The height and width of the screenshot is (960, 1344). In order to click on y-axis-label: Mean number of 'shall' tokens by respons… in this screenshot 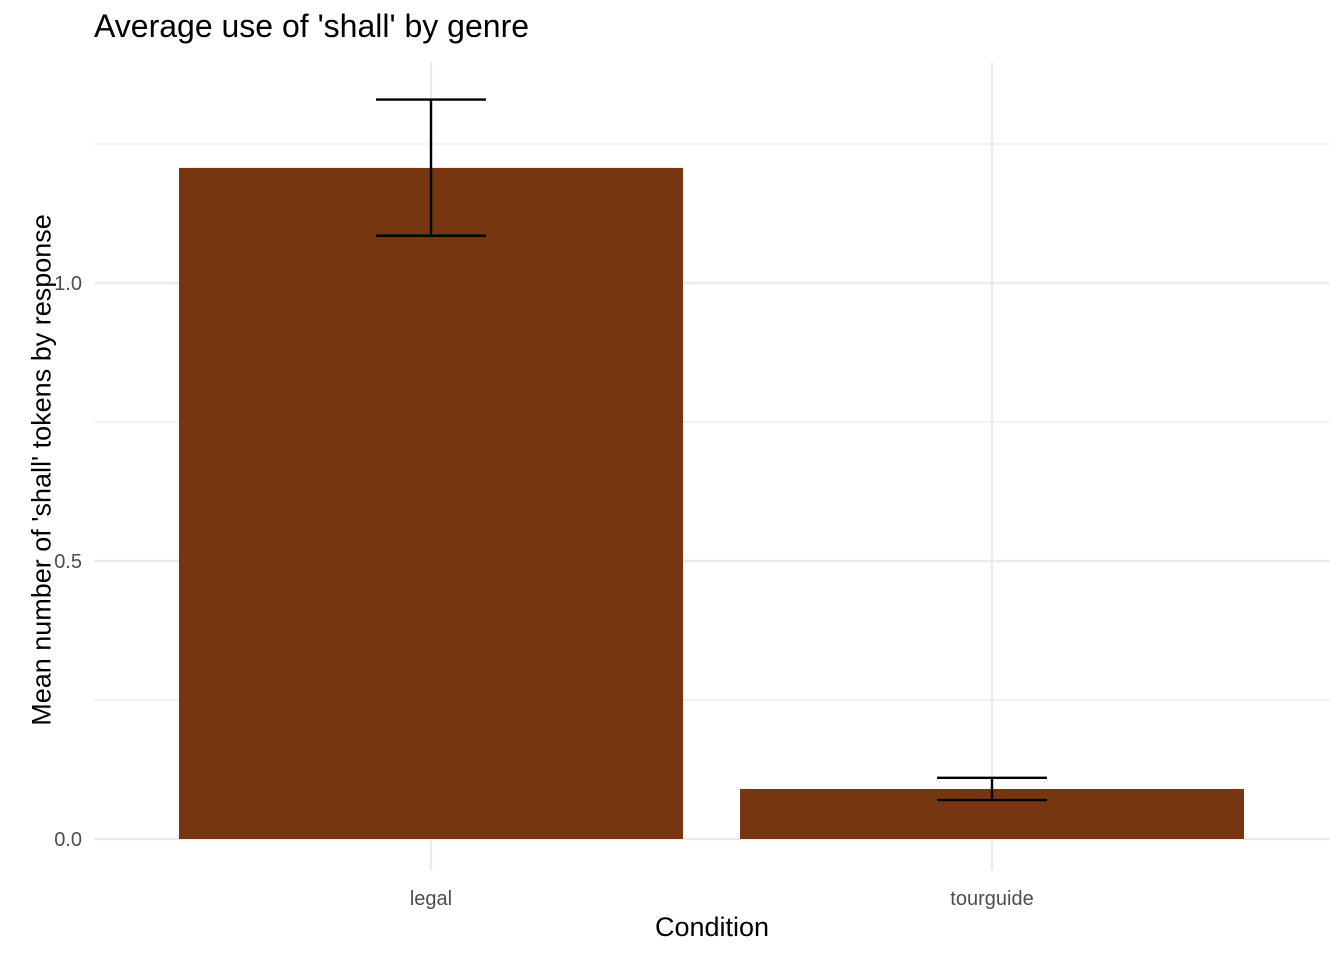, I will do `click(41, 470)`.